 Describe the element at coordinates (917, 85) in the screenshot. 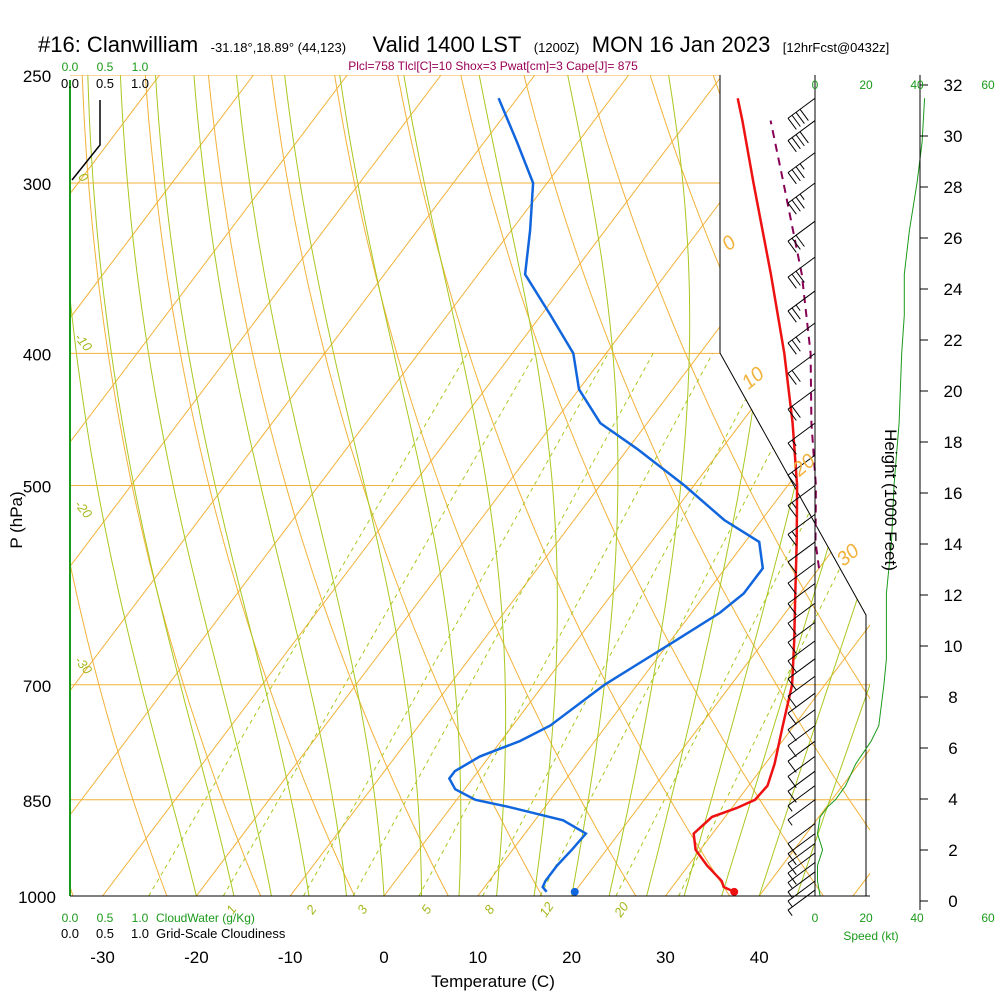

I see `speed-tick-label-top: 40` at that location.